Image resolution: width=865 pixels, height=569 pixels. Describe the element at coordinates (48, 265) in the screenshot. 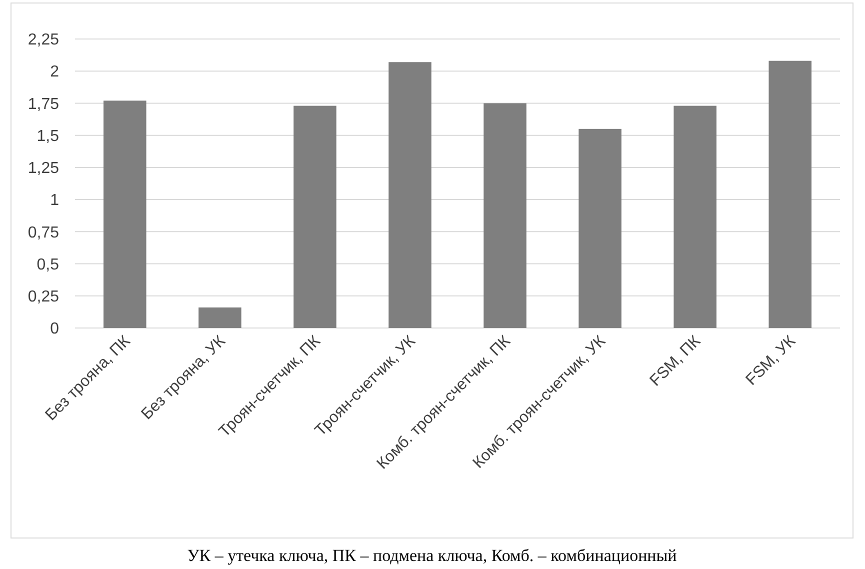

I see `y-tick-label: 0,5` at that location.